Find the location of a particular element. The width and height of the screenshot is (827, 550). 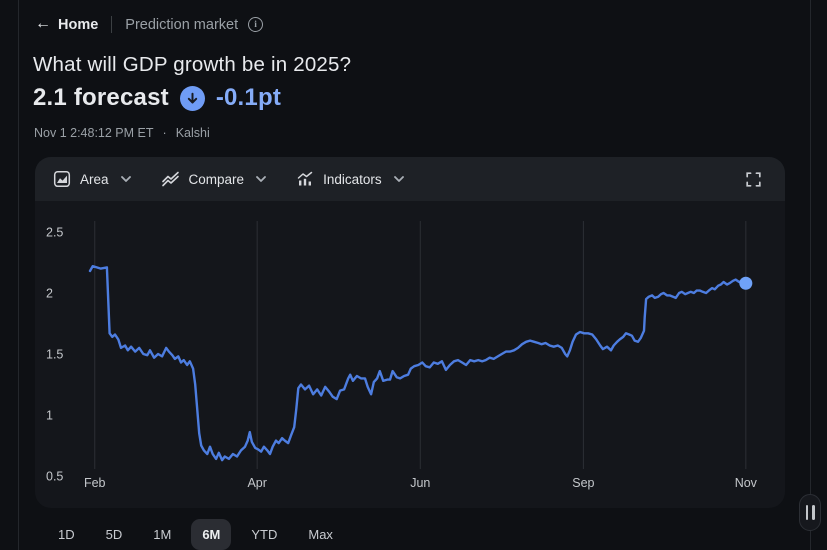

indicators-label: Indicators is located at coordinates (352, 179).